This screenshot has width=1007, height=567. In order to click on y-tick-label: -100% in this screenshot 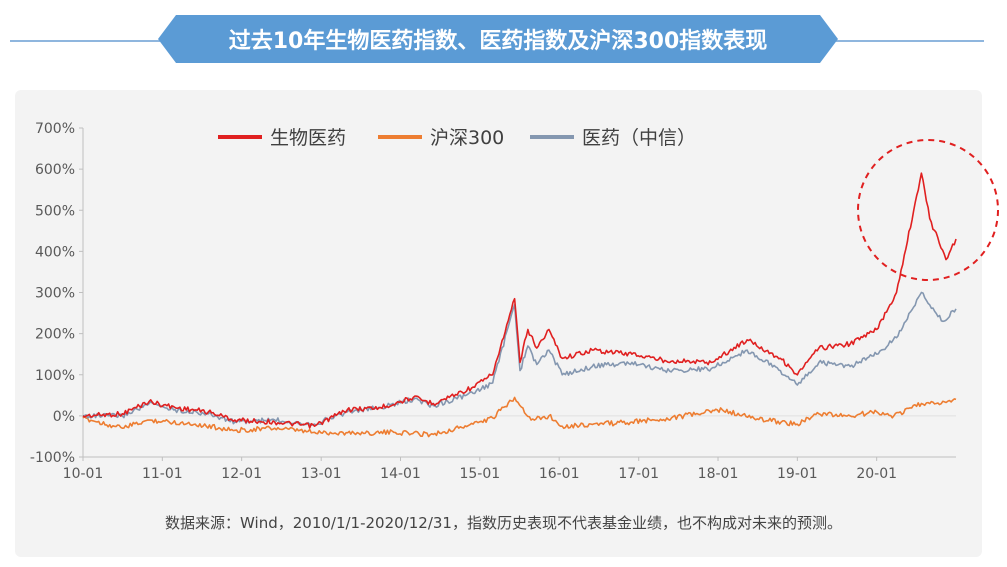, I will do `click(52, 458)`.